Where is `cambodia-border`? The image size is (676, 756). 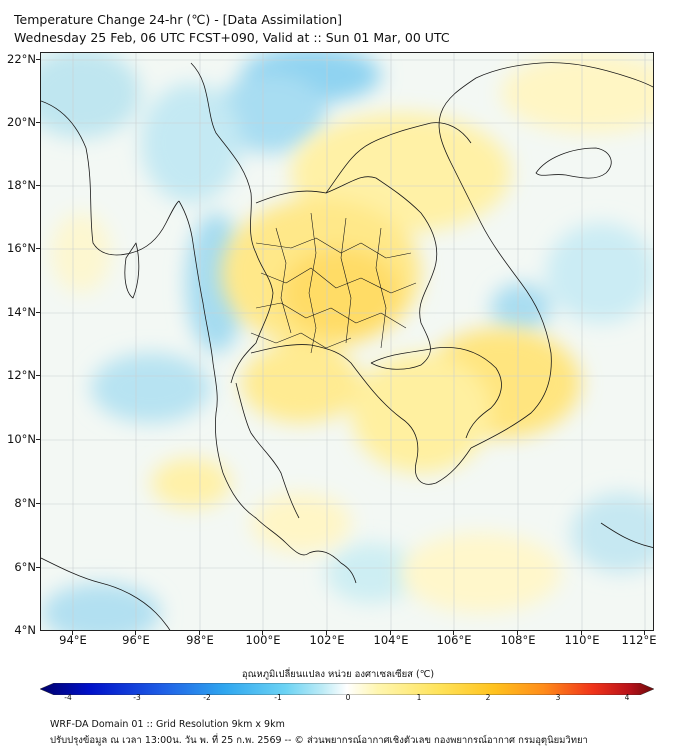 cambodia-border is located at coordinates (436, 393).